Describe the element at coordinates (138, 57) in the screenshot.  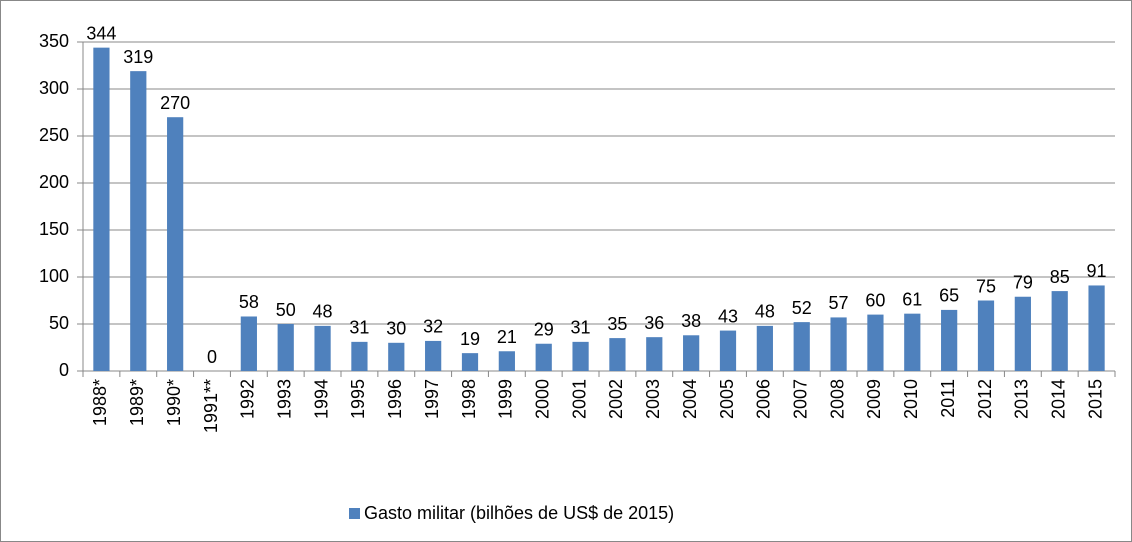
I see `data-label: 319` at that location.